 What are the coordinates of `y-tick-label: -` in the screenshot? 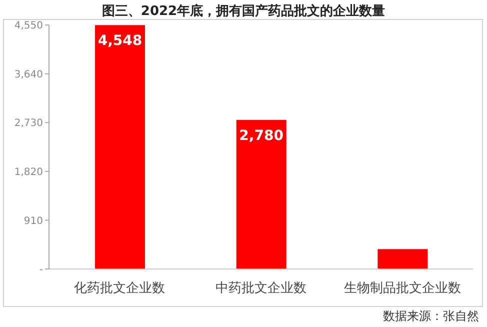 It's located at (41, 270).